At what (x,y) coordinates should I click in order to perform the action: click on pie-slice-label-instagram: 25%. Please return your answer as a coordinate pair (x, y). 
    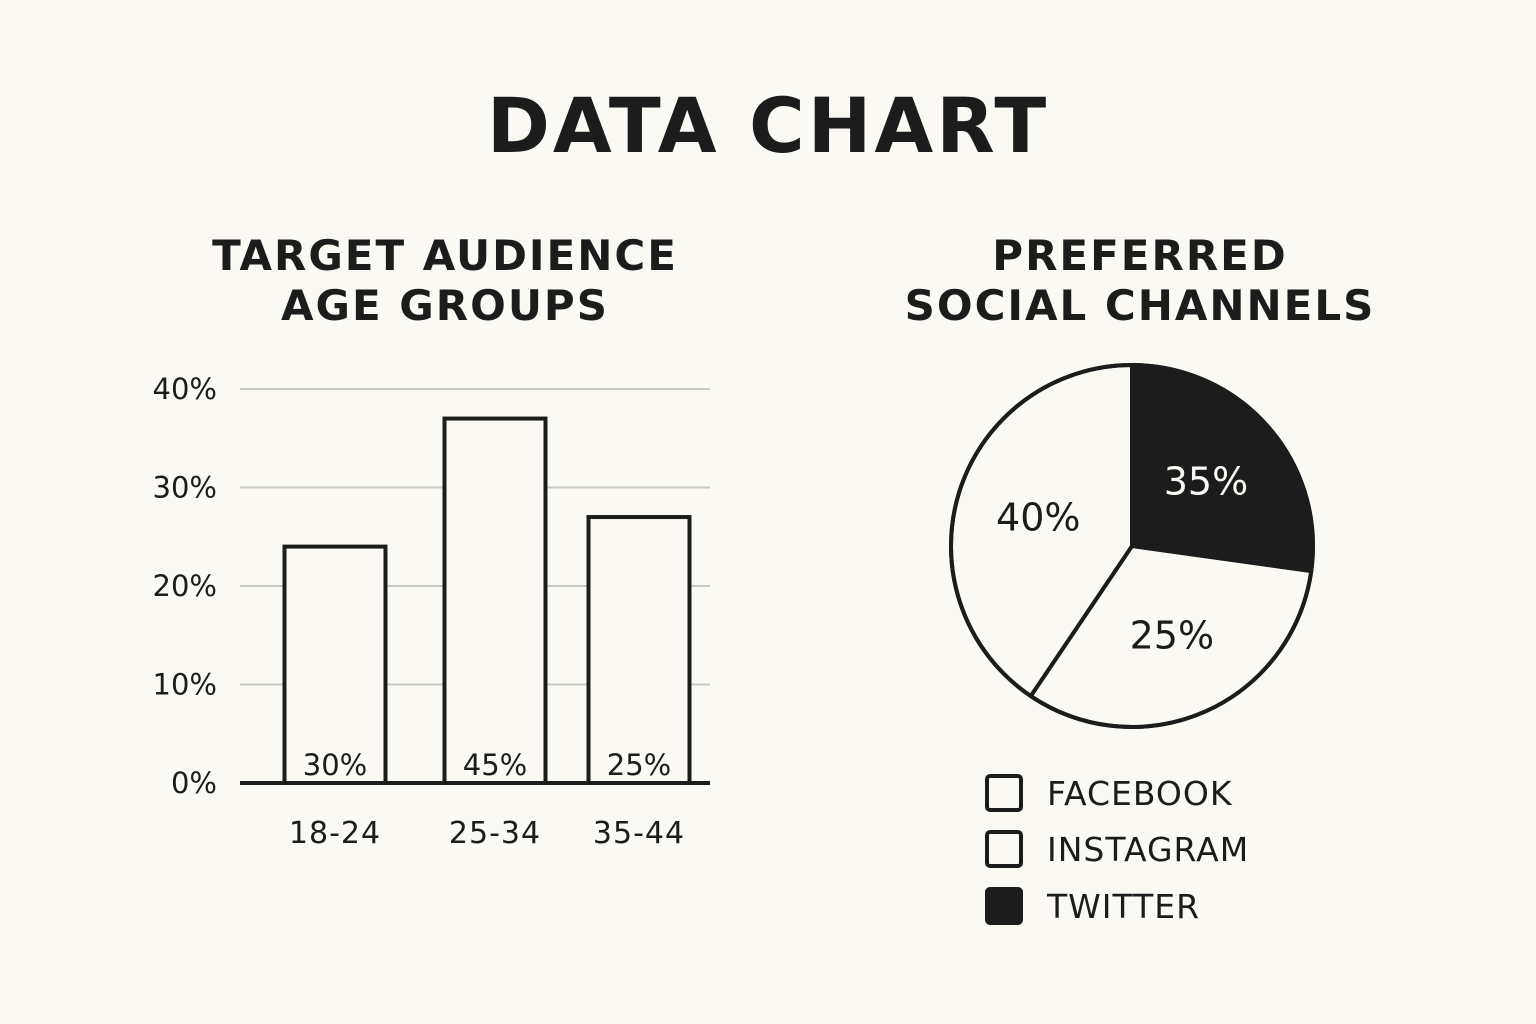
    Looking at the image, I should click on (1172, 636).